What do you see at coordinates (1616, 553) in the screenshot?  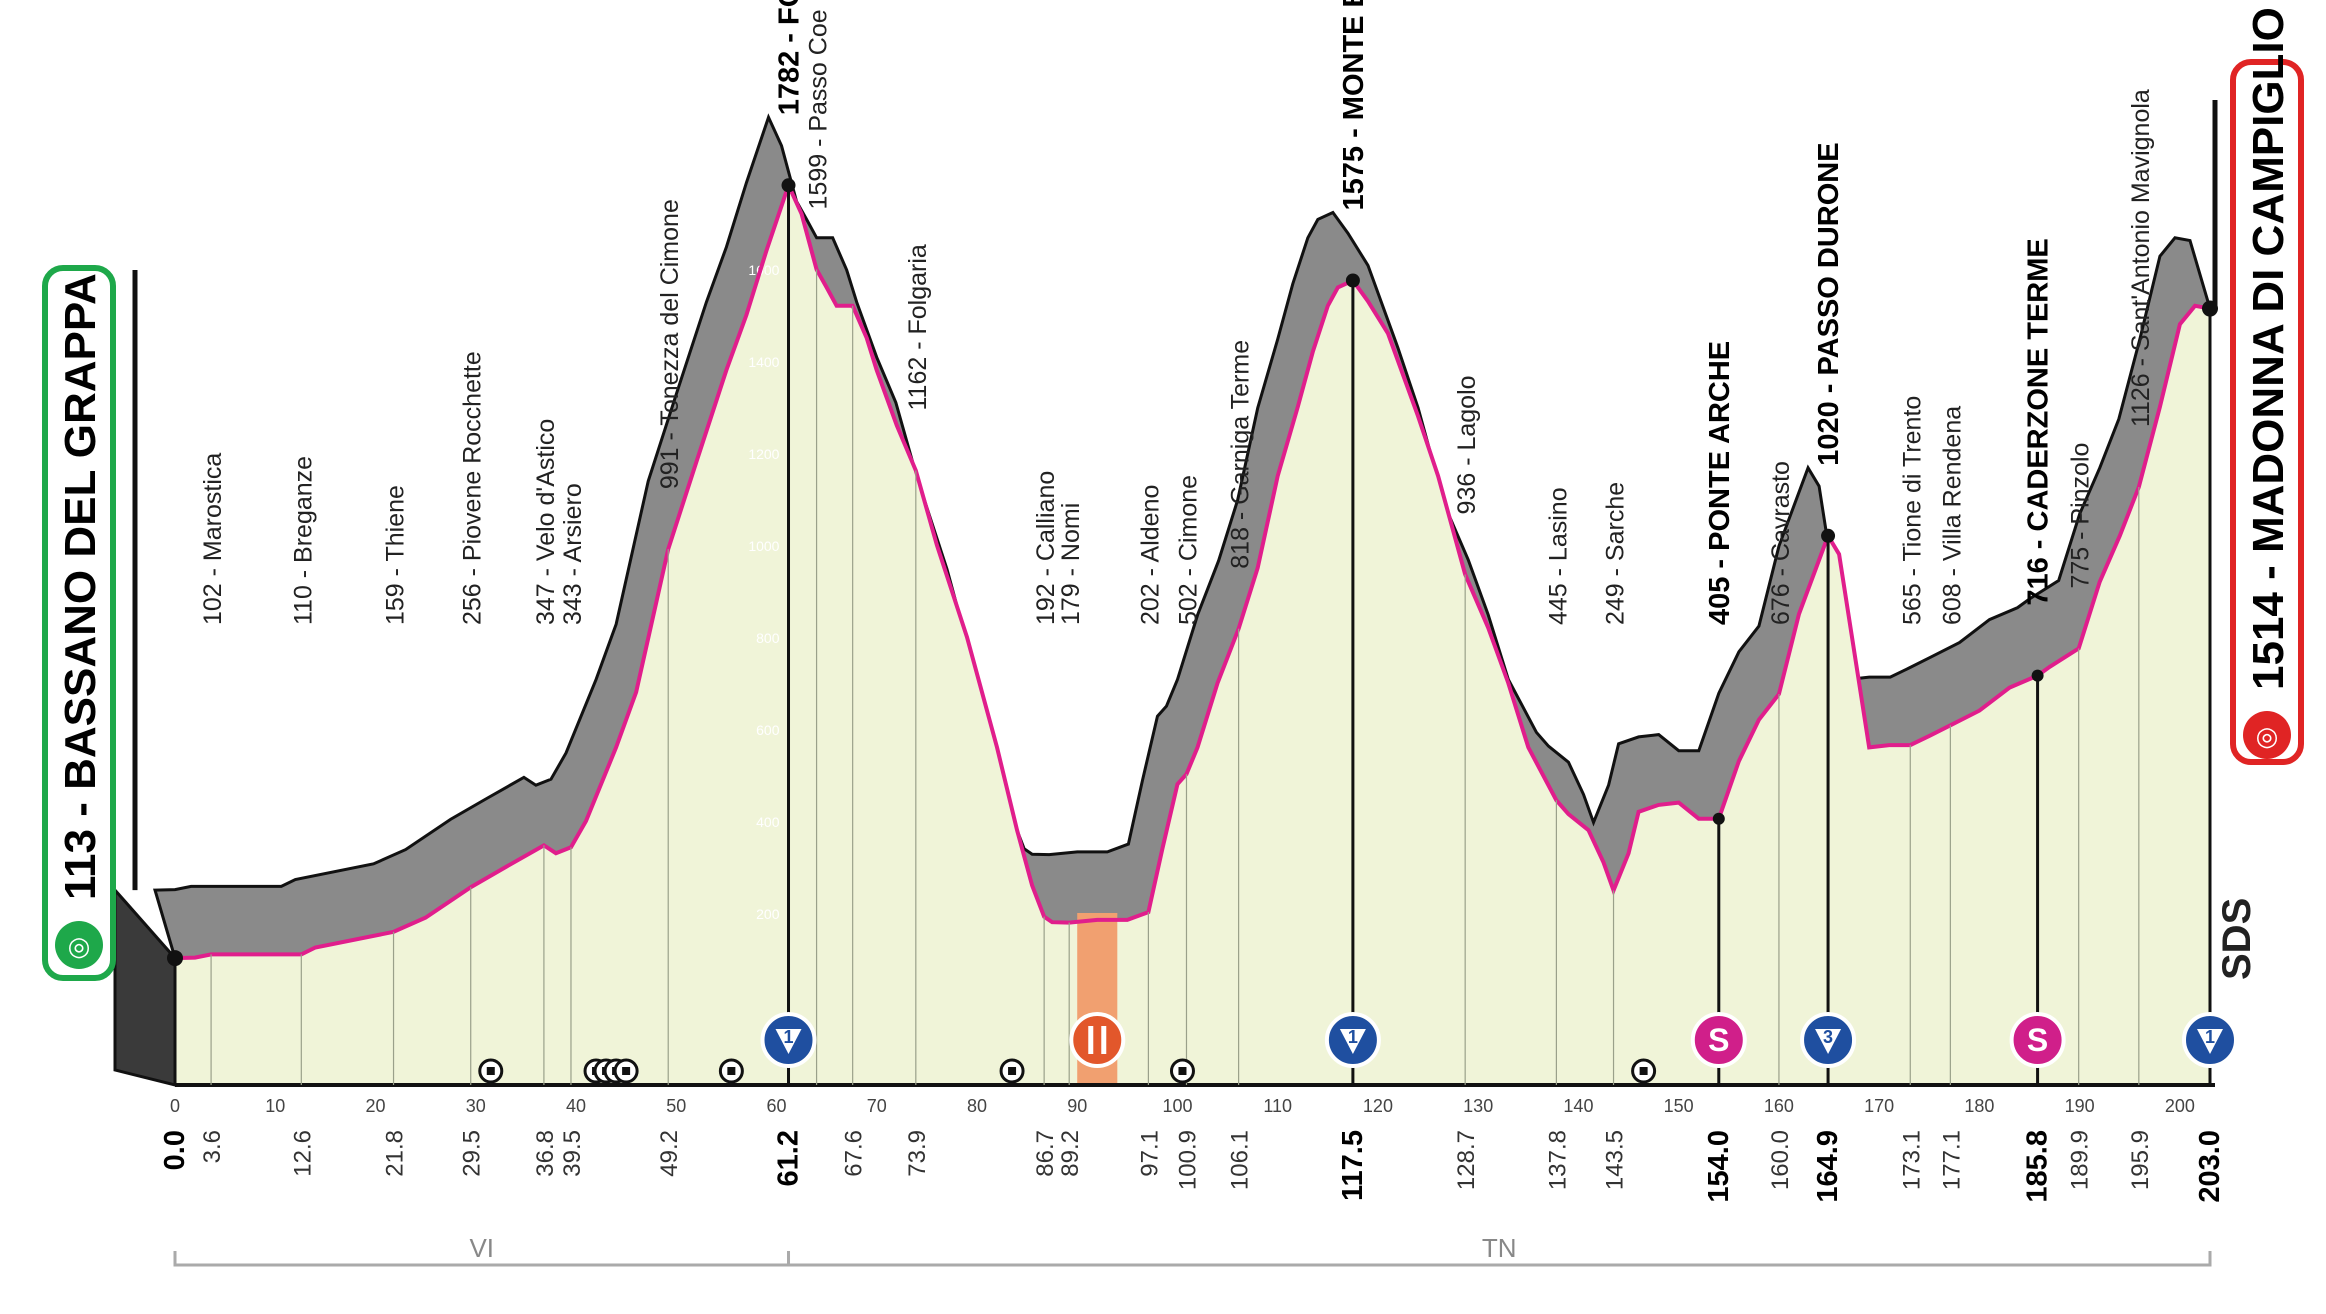 I see `waypoint-label: 249 - Sarche` at bounding box center [1616, 553].